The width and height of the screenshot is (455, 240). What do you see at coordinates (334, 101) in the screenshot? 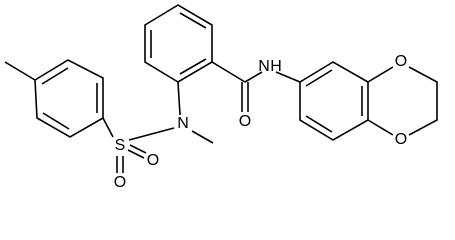
I see `benzo-ring` at bounding box center [334, 101].